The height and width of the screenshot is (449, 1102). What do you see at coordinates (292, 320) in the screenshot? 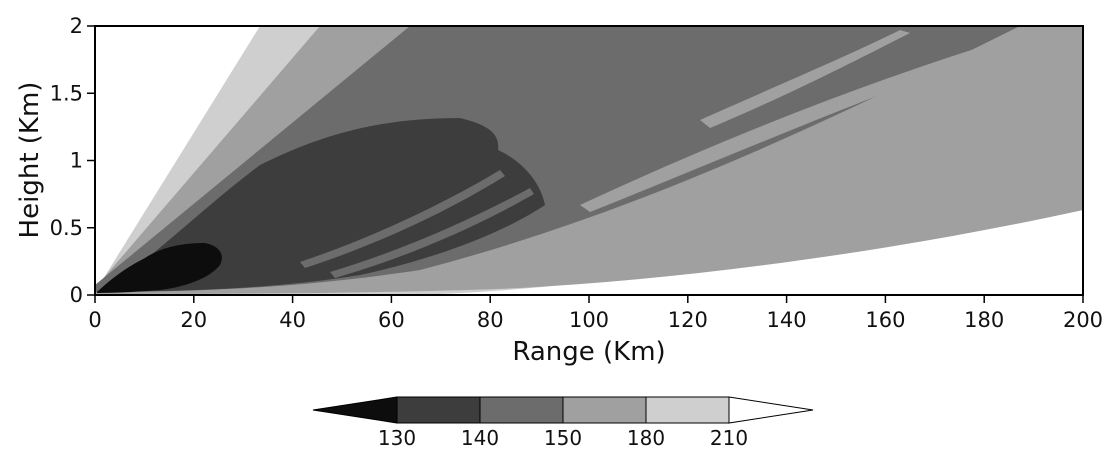
I see `x-tick-label: 40` at bounding box center [292, 320].